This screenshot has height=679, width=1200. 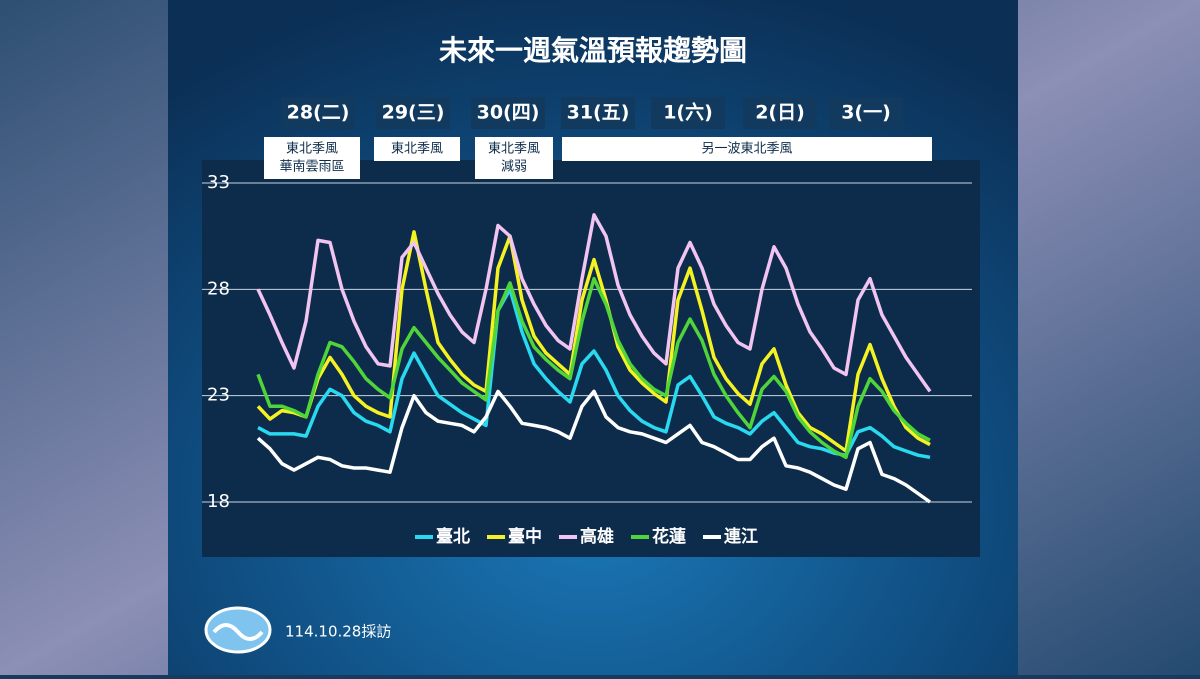 I want to click on day-label: 2(日), so click(x=780, y=113).